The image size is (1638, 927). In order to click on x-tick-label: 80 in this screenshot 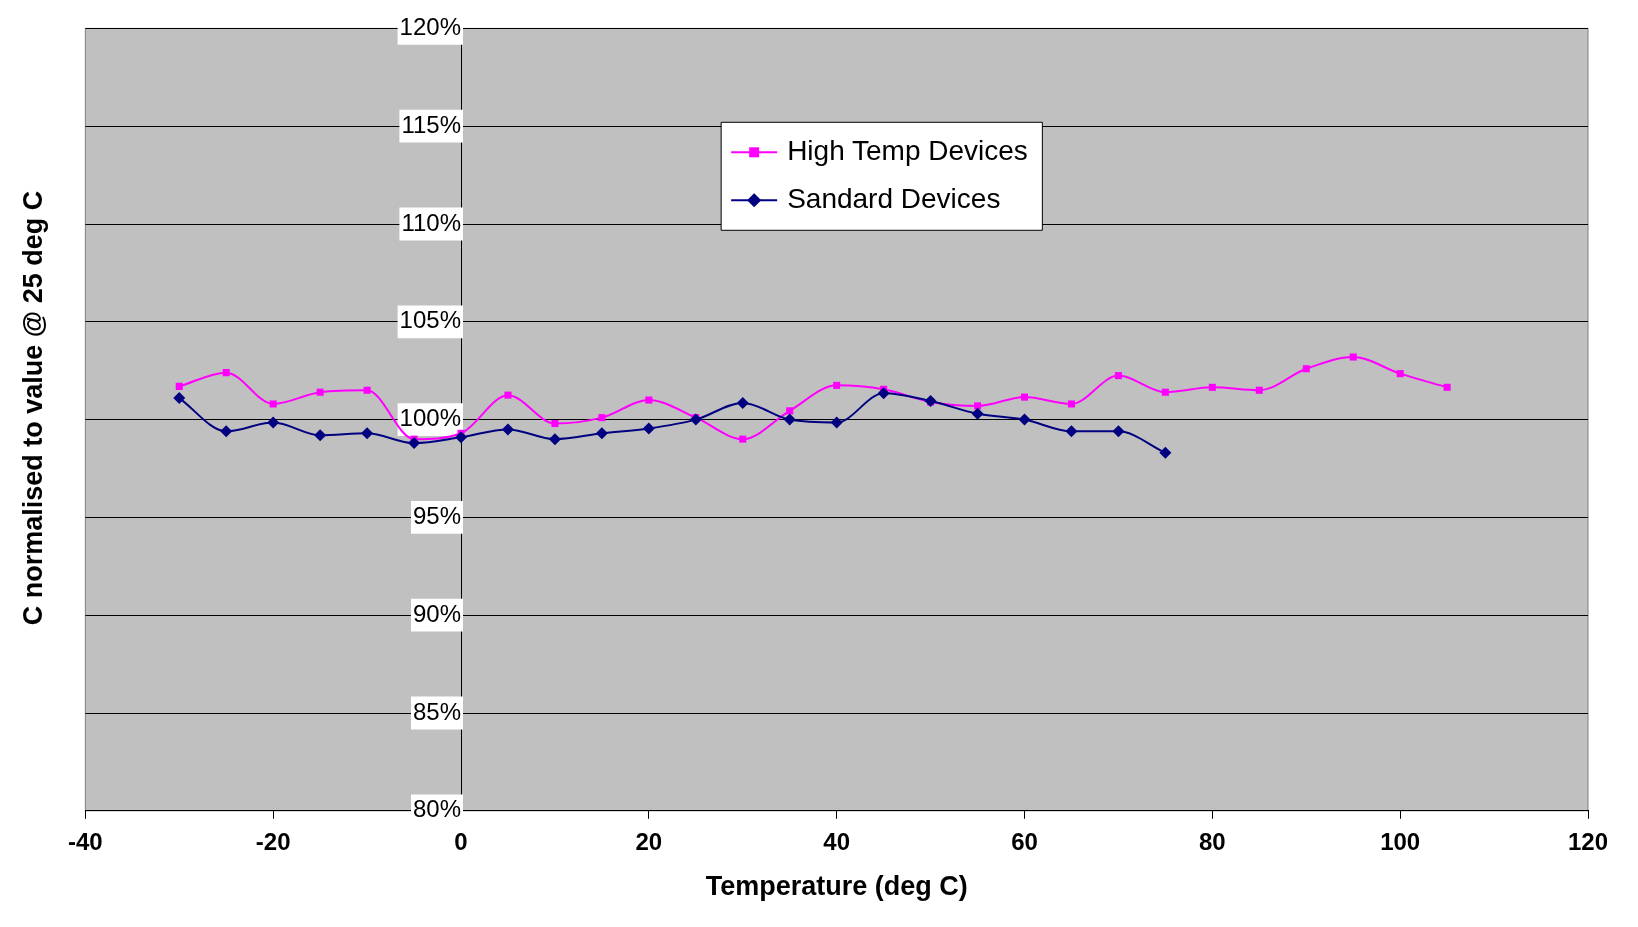, I will do `click(1212, 841)`.